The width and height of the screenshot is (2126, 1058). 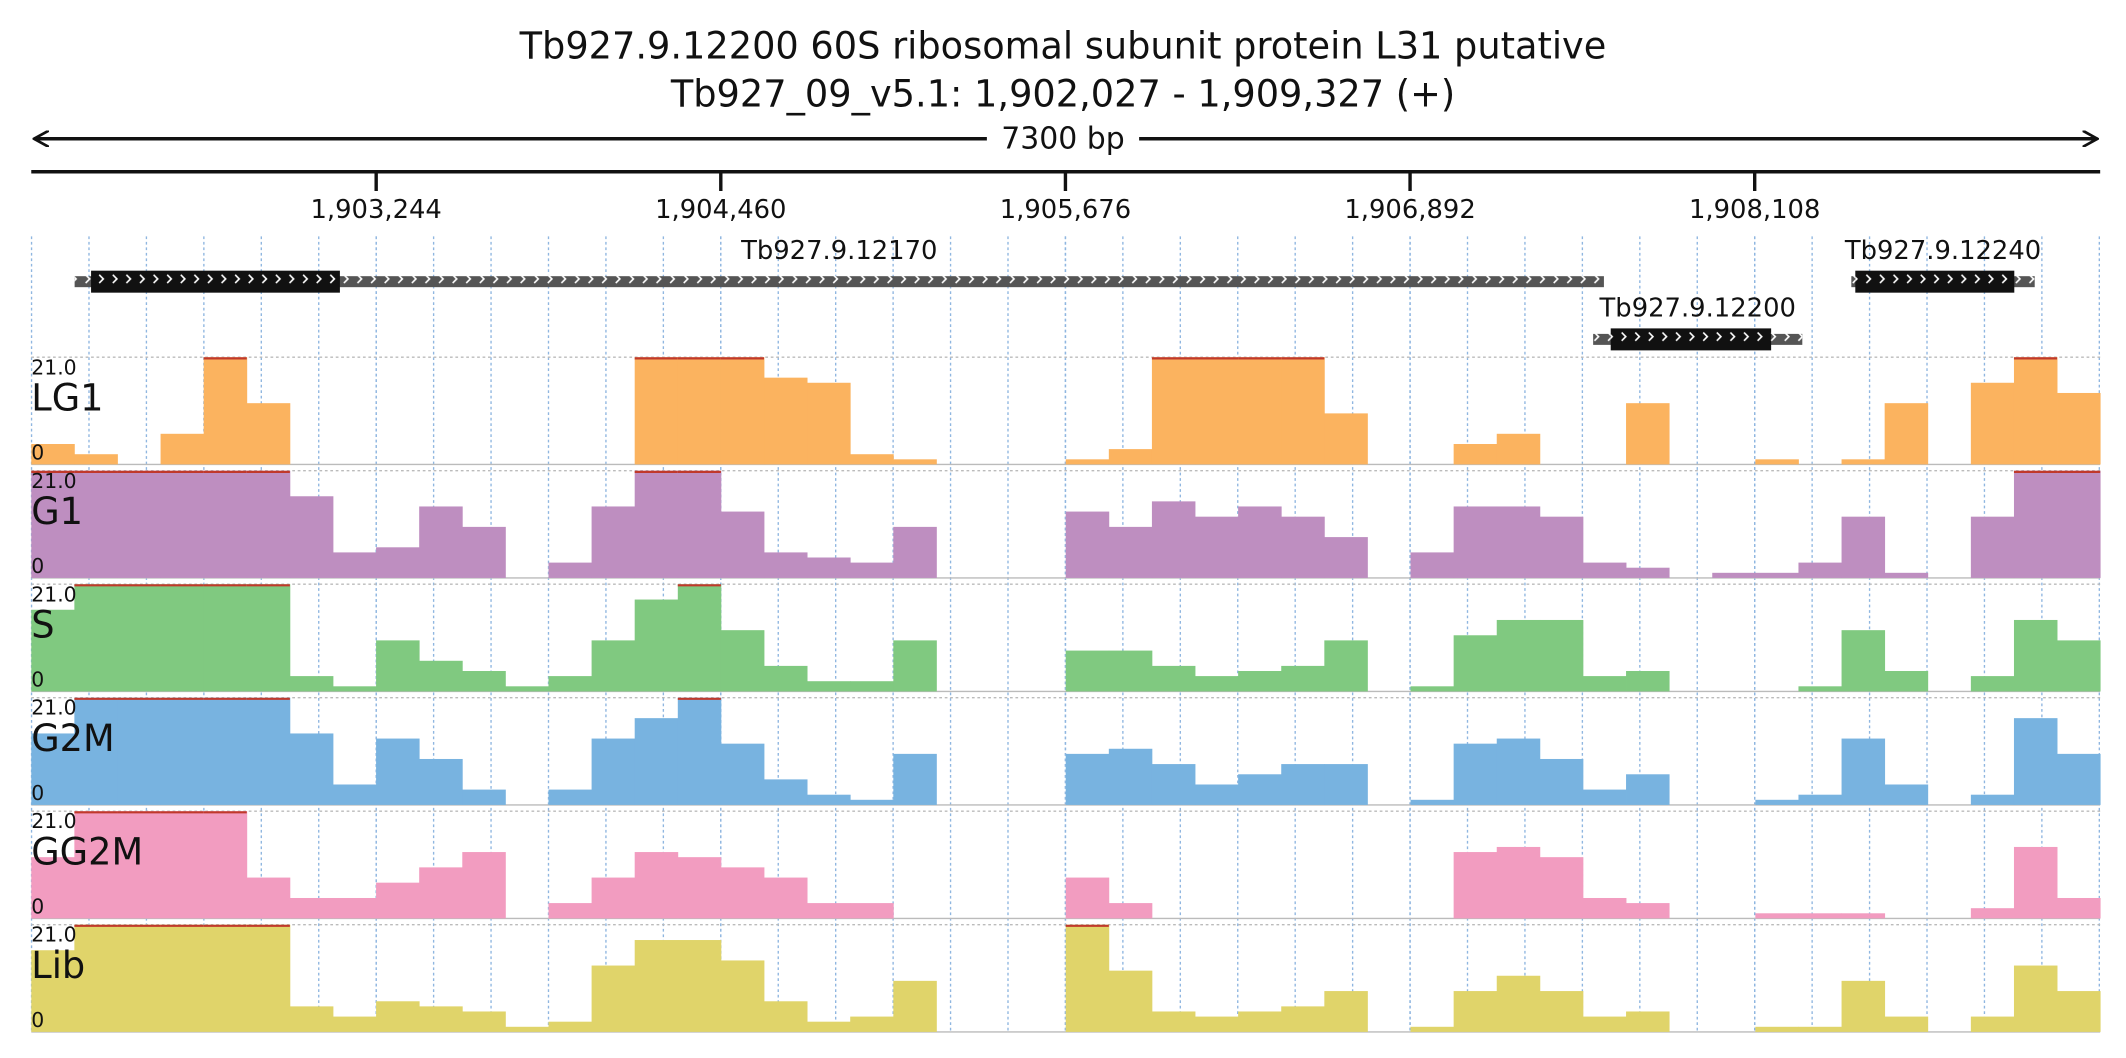 What do you see at coordinates (58, 965) in the screenshot?
I see `track-name: Lib` at bounding box center [58, 965].